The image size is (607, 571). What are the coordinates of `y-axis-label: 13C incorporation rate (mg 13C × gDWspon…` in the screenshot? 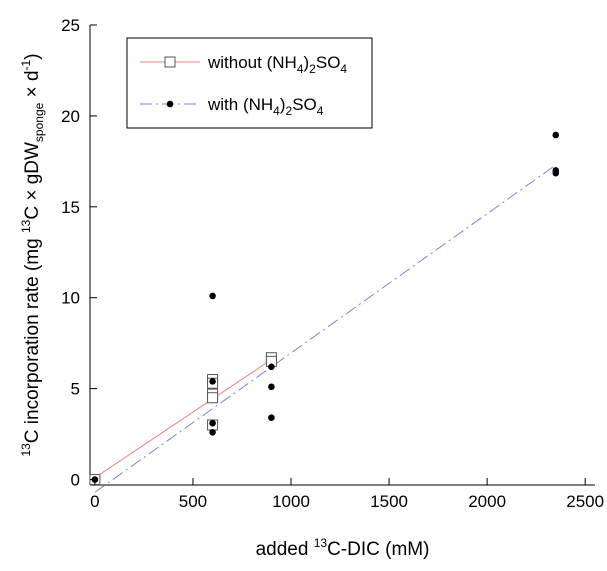 It's located at (32, 254).